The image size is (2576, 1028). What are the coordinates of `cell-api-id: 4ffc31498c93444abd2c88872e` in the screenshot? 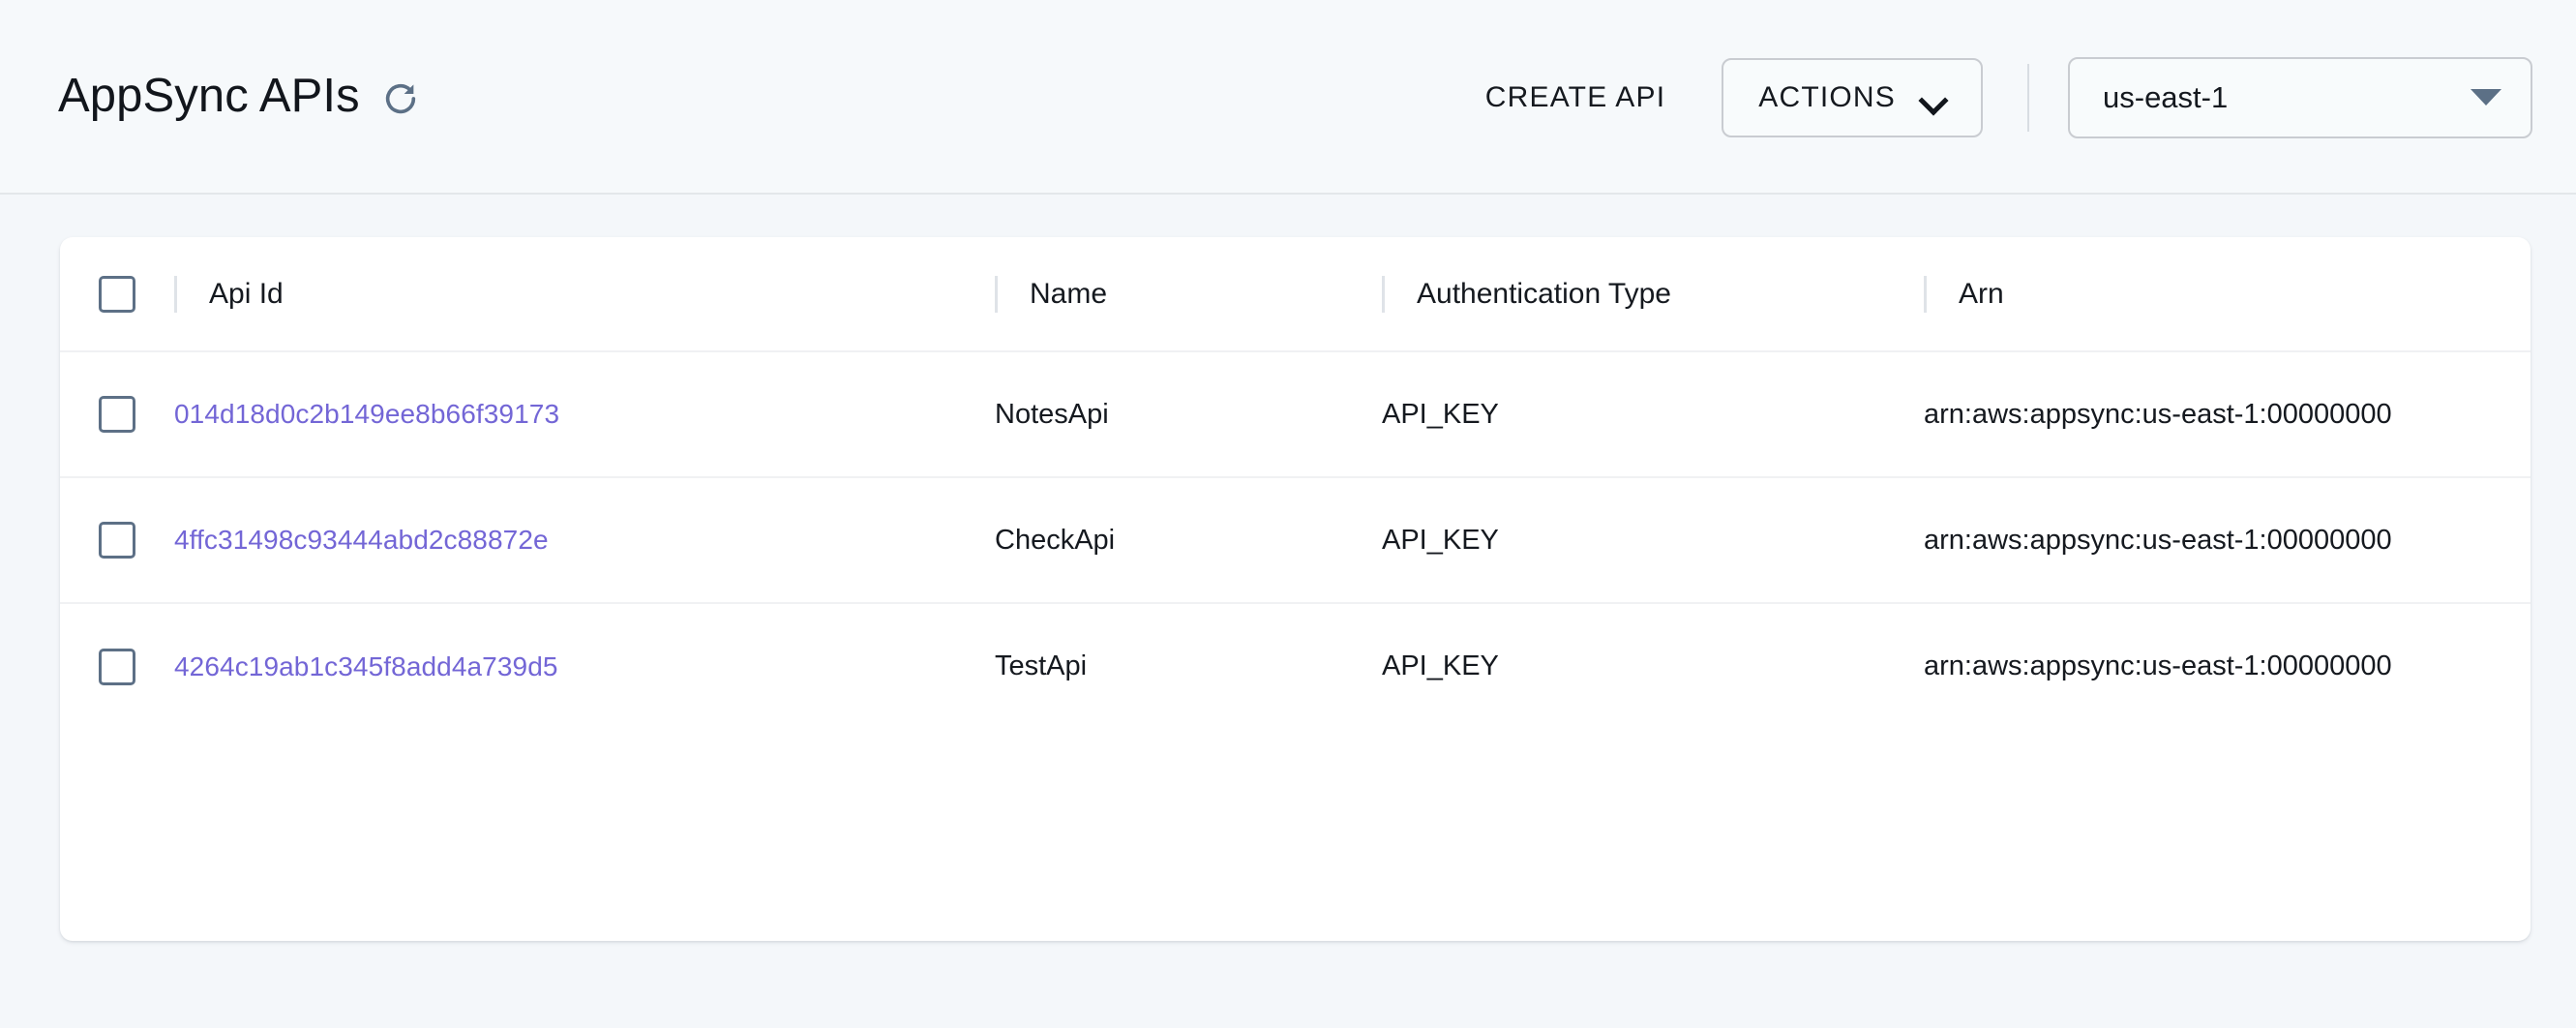 It's located at (584, 540).